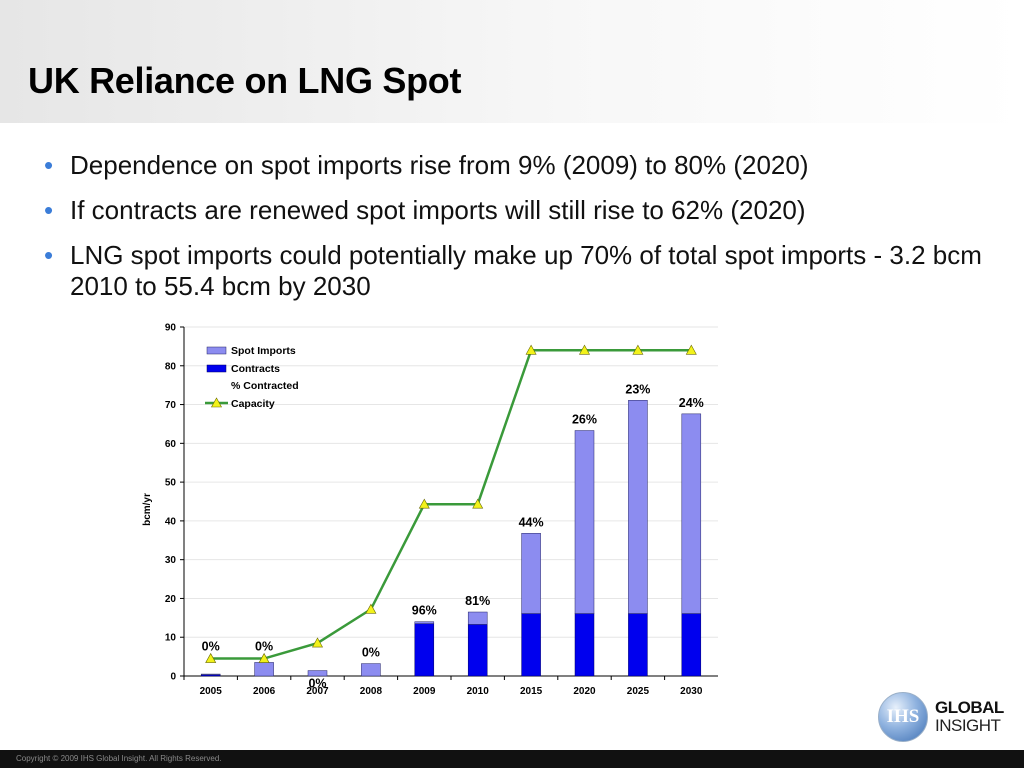 The height and width of the screenshot is (768, 1024). Describe the element at coordinates (147, 509) in the screenshot. I see `y-axis-label: bcm/yr` at that location.